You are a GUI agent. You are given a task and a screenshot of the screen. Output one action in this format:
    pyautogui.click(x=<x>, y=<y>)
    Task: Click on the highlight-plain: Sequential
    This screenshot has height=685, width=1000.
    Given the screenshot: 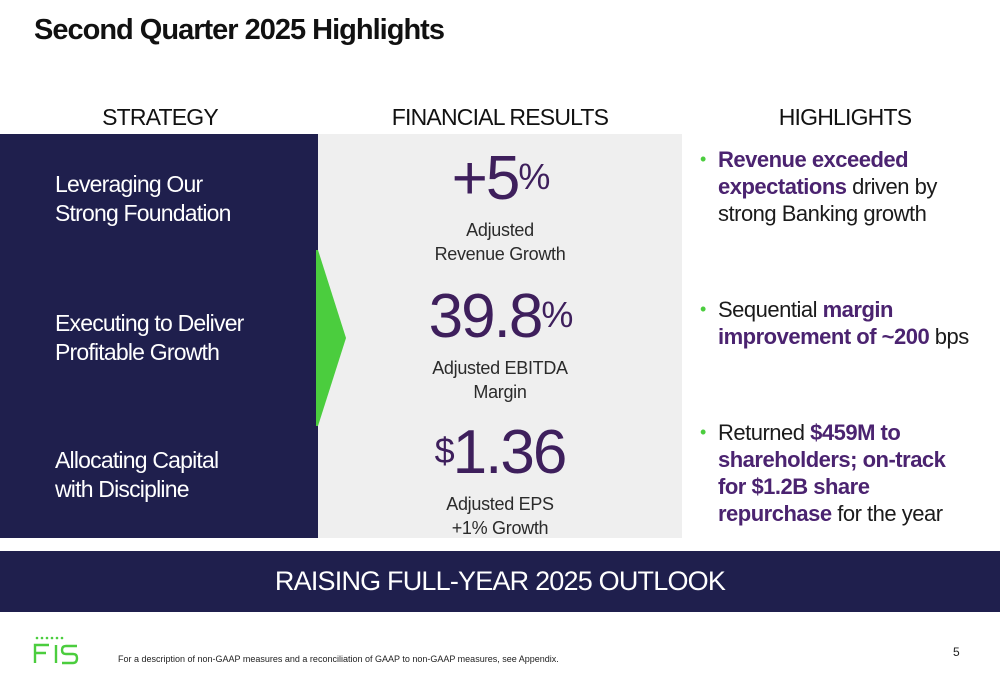 What is the action you would take?
    pyautogui.click(x=770, y=309)
    